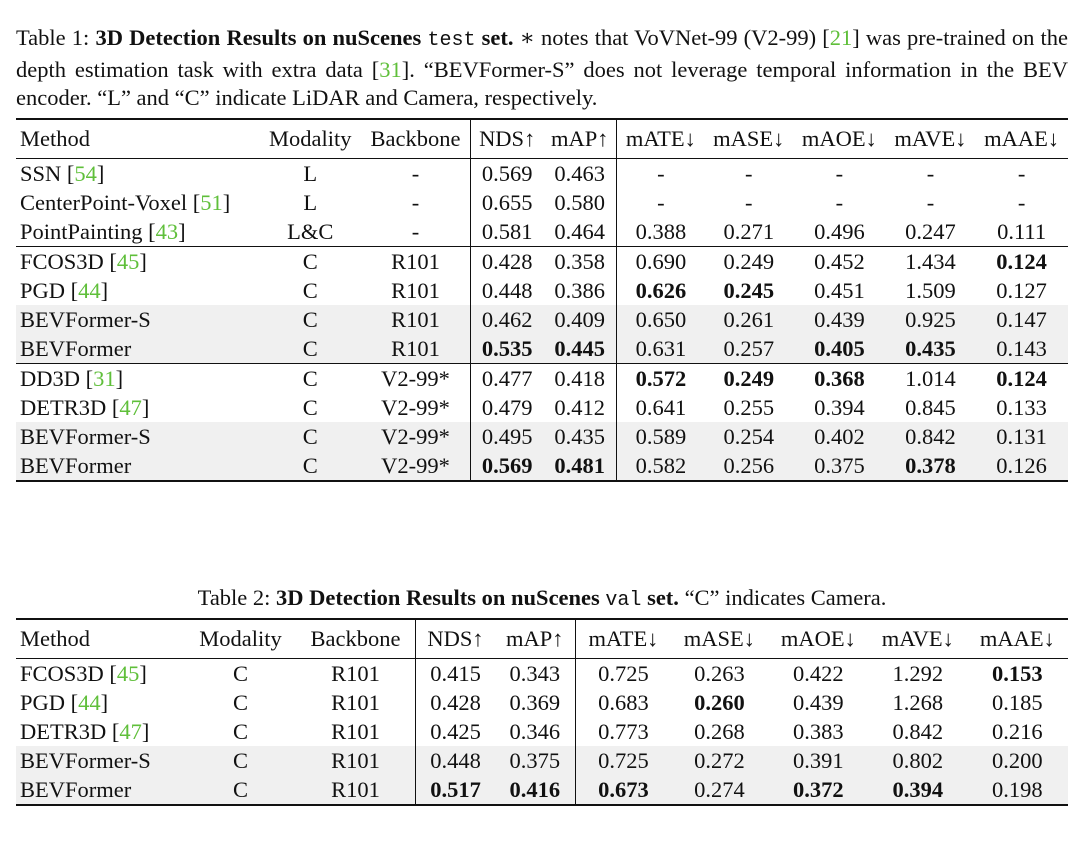 Image resolution: width=1080 pixels, height=849 pixels. Describe the element at coordinates (62, 261) in the screenshot. I see `method-name: FCOS3D` at that location.